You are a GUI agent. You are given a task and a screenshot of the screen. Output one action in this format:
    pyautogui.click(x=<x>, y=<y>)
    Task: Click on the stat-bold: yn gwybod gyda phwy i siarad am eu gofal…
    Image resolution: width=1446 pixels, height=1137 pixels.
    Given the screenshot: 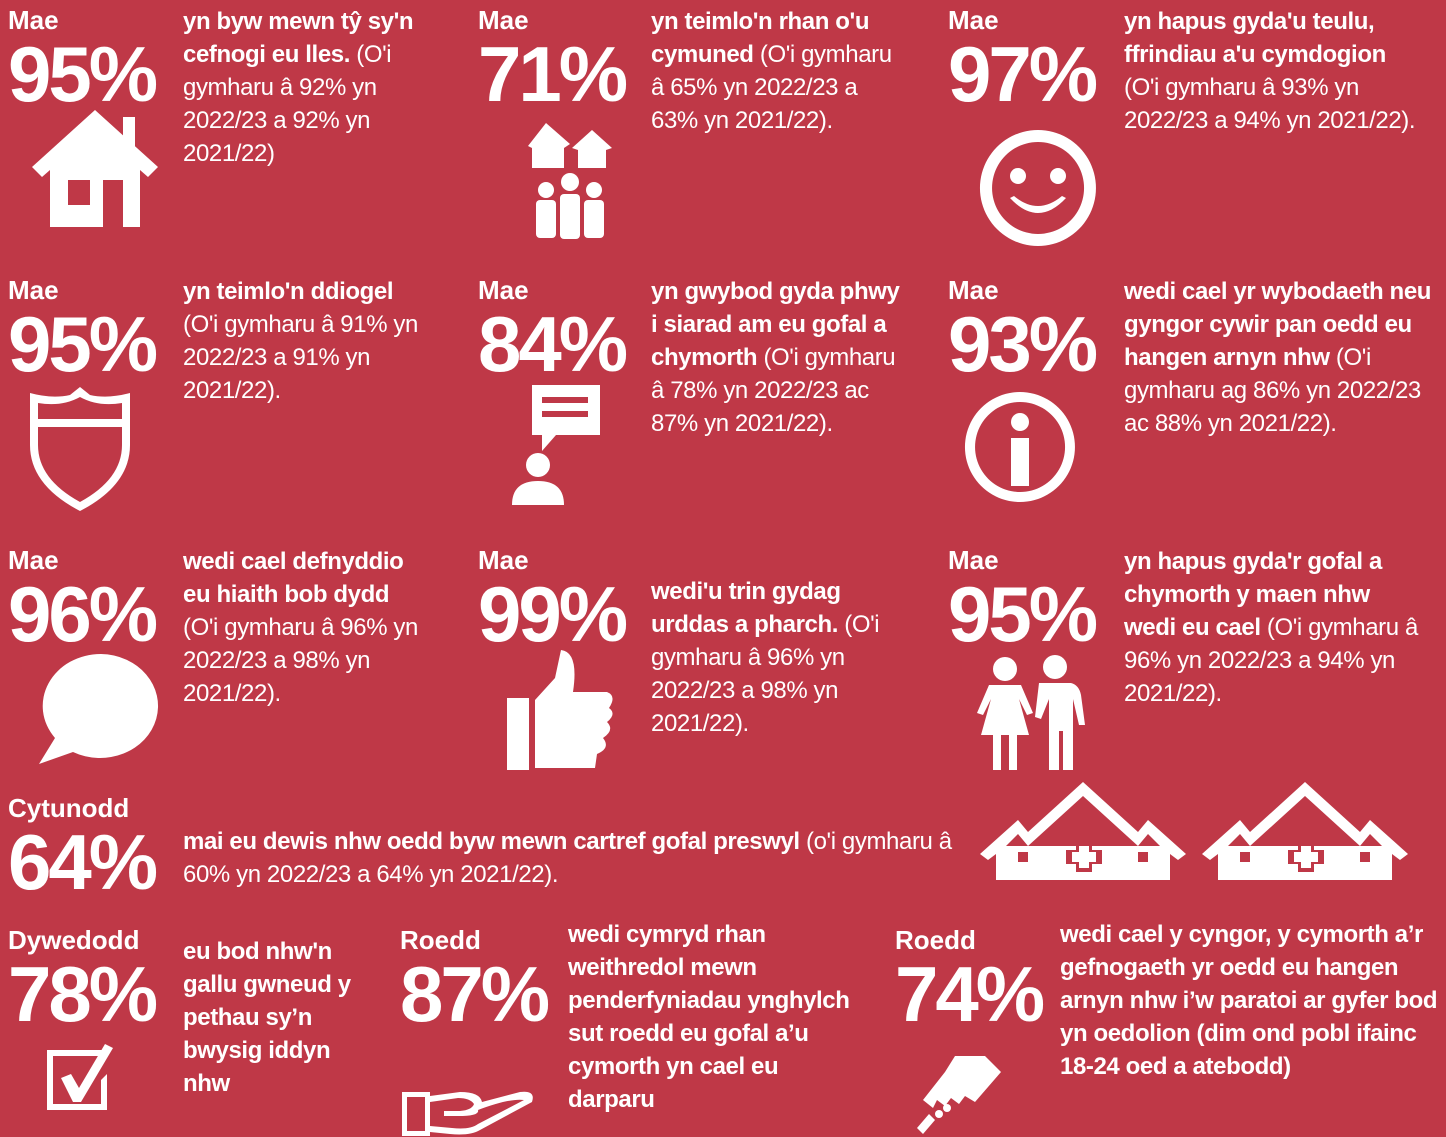 What is the action you would take?
    pyautogui.click(x=775, y=324)
    